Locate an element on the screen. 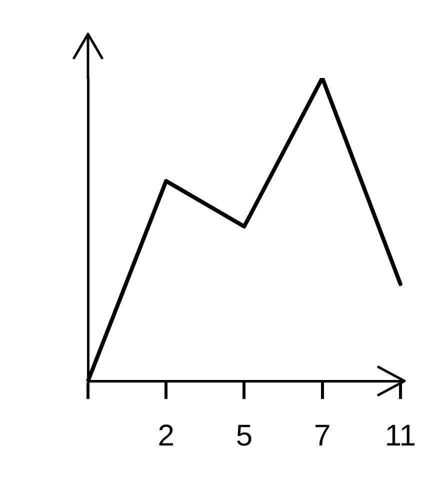  x-tick-label: 2 is located at coordinates (166, 435).